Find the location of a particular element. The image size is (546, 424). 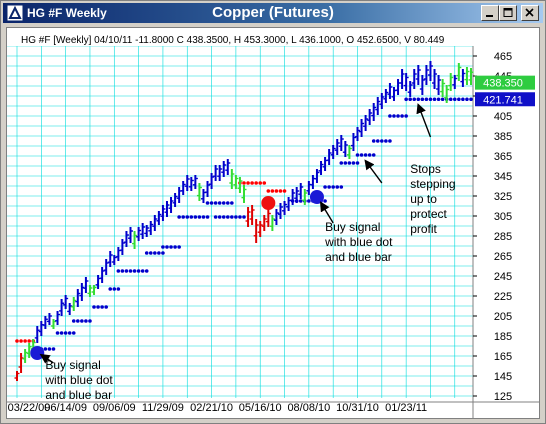

y-tick-label: 285 is located at coordinates (503, 237).